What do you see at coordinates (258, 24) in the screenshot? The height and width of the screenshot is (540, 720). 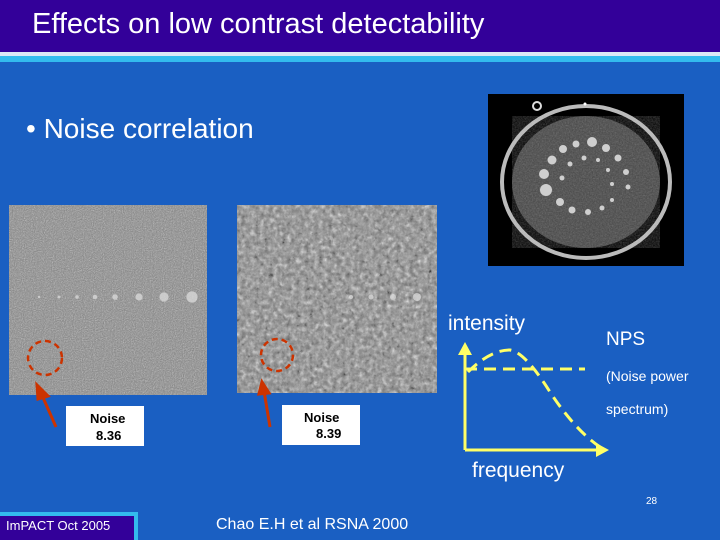 I see `slide-title: Effects on low contrast detectability` at bounding box center [258, 24].